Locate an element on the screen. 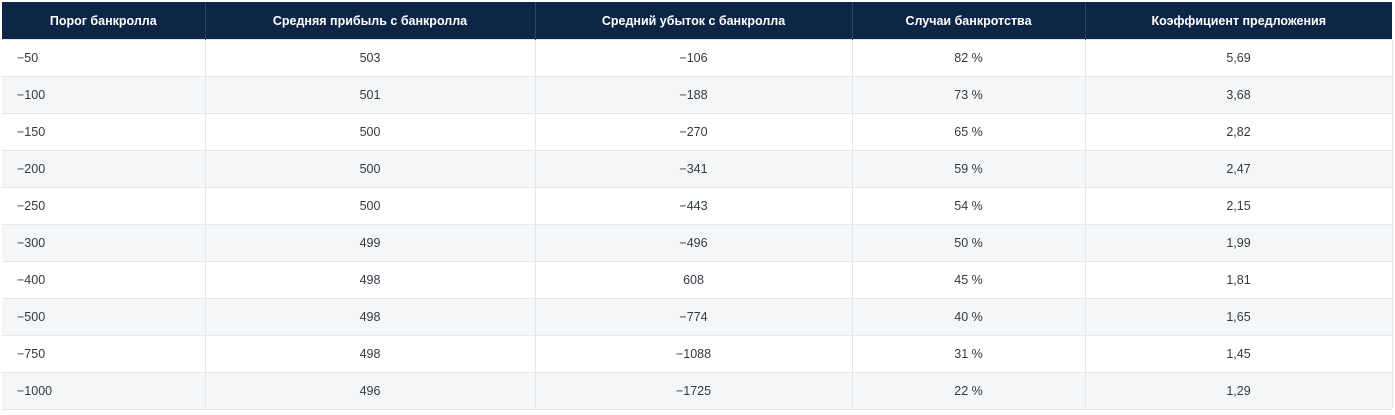 This screenshot has width=1395, height=415. cell-threshold: −300 is located at coordinates (104, 243).